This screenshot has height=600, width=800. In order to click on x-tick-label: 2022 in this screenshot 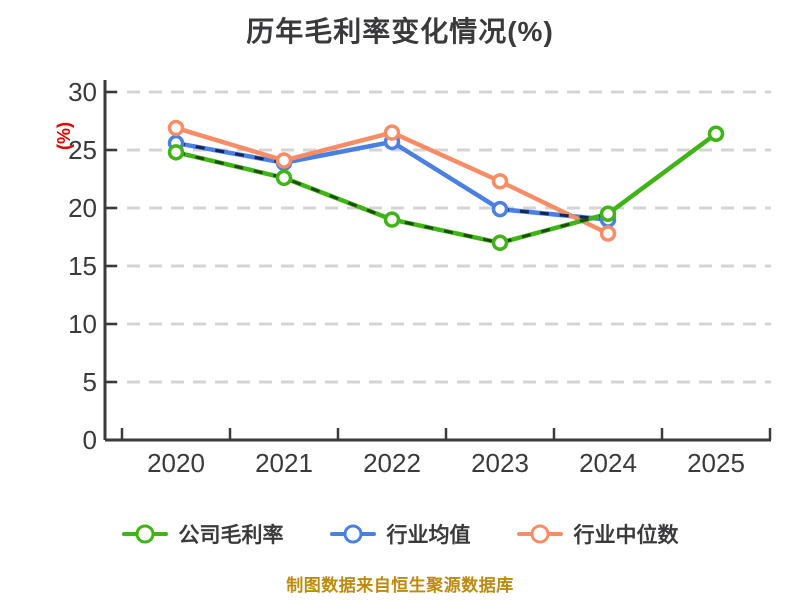, I will do `click(392, 463)`.